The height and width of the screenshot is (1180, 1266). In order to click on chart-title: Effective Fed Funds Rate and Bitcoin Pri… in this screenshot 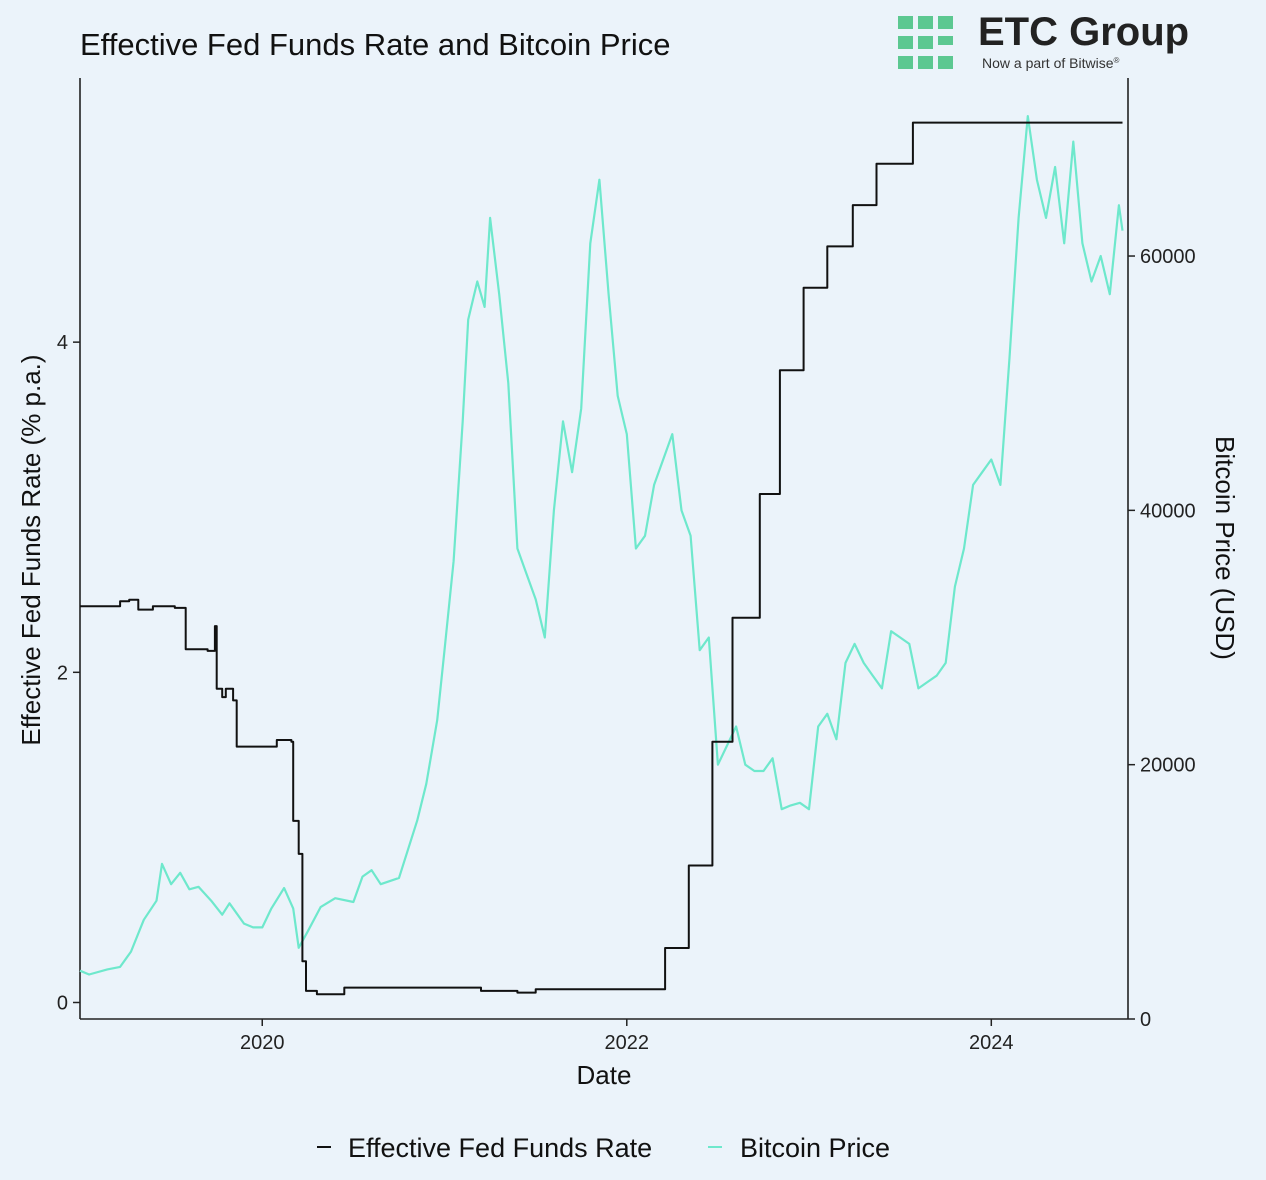, I will do `click(375, 44)`.